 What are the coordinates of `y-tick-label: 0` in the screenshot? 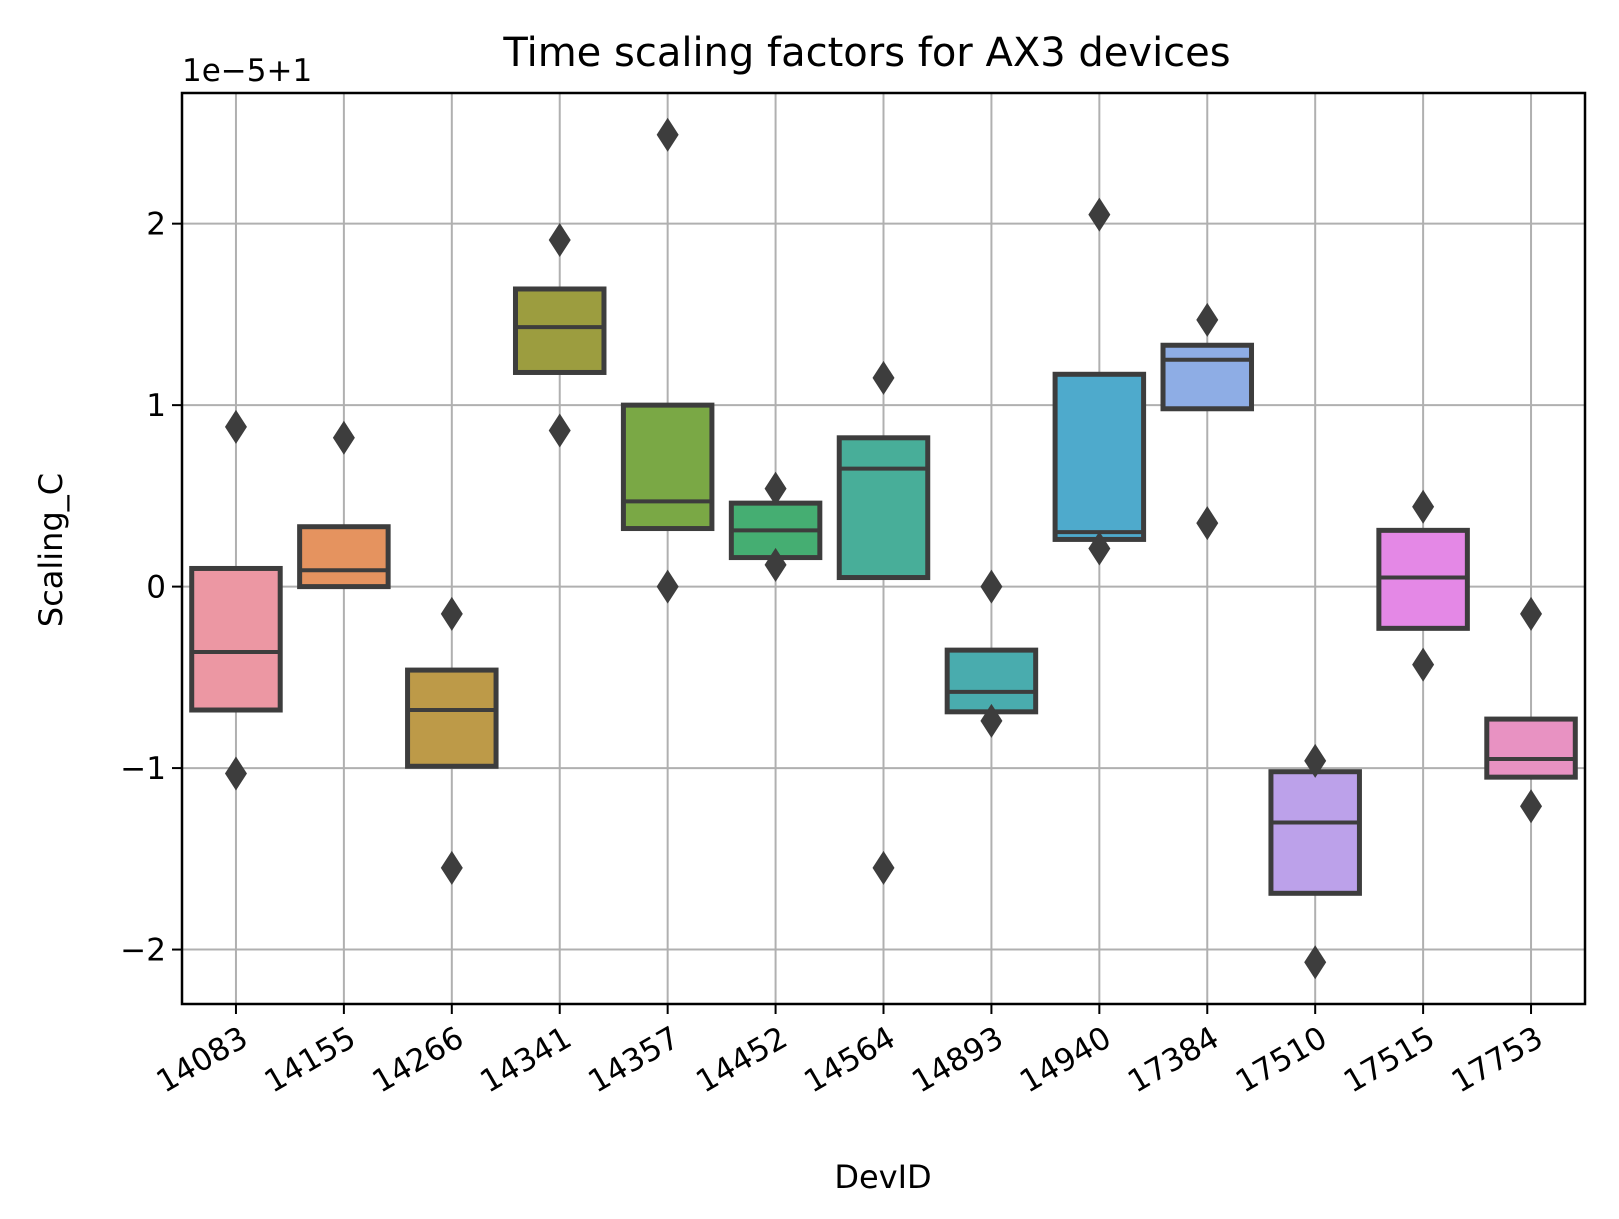 It's located at (156, 588).